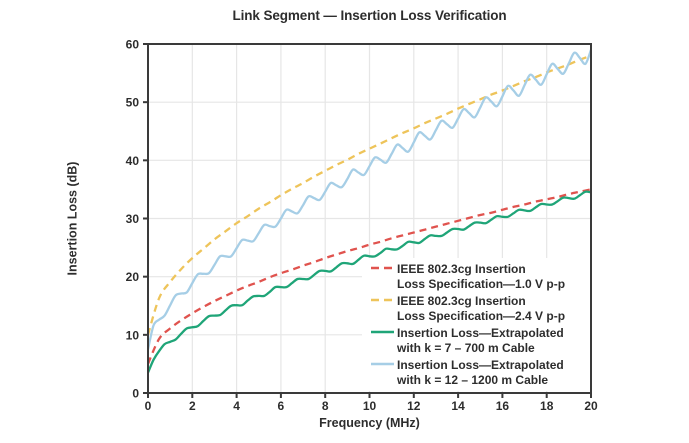 Image resolution: width=689 pixels, height=443 pixels. What do you see at coordinates (236, 406) in the screenshot?
I see `x-tick-label: 4` at bounding box center [236, 406].